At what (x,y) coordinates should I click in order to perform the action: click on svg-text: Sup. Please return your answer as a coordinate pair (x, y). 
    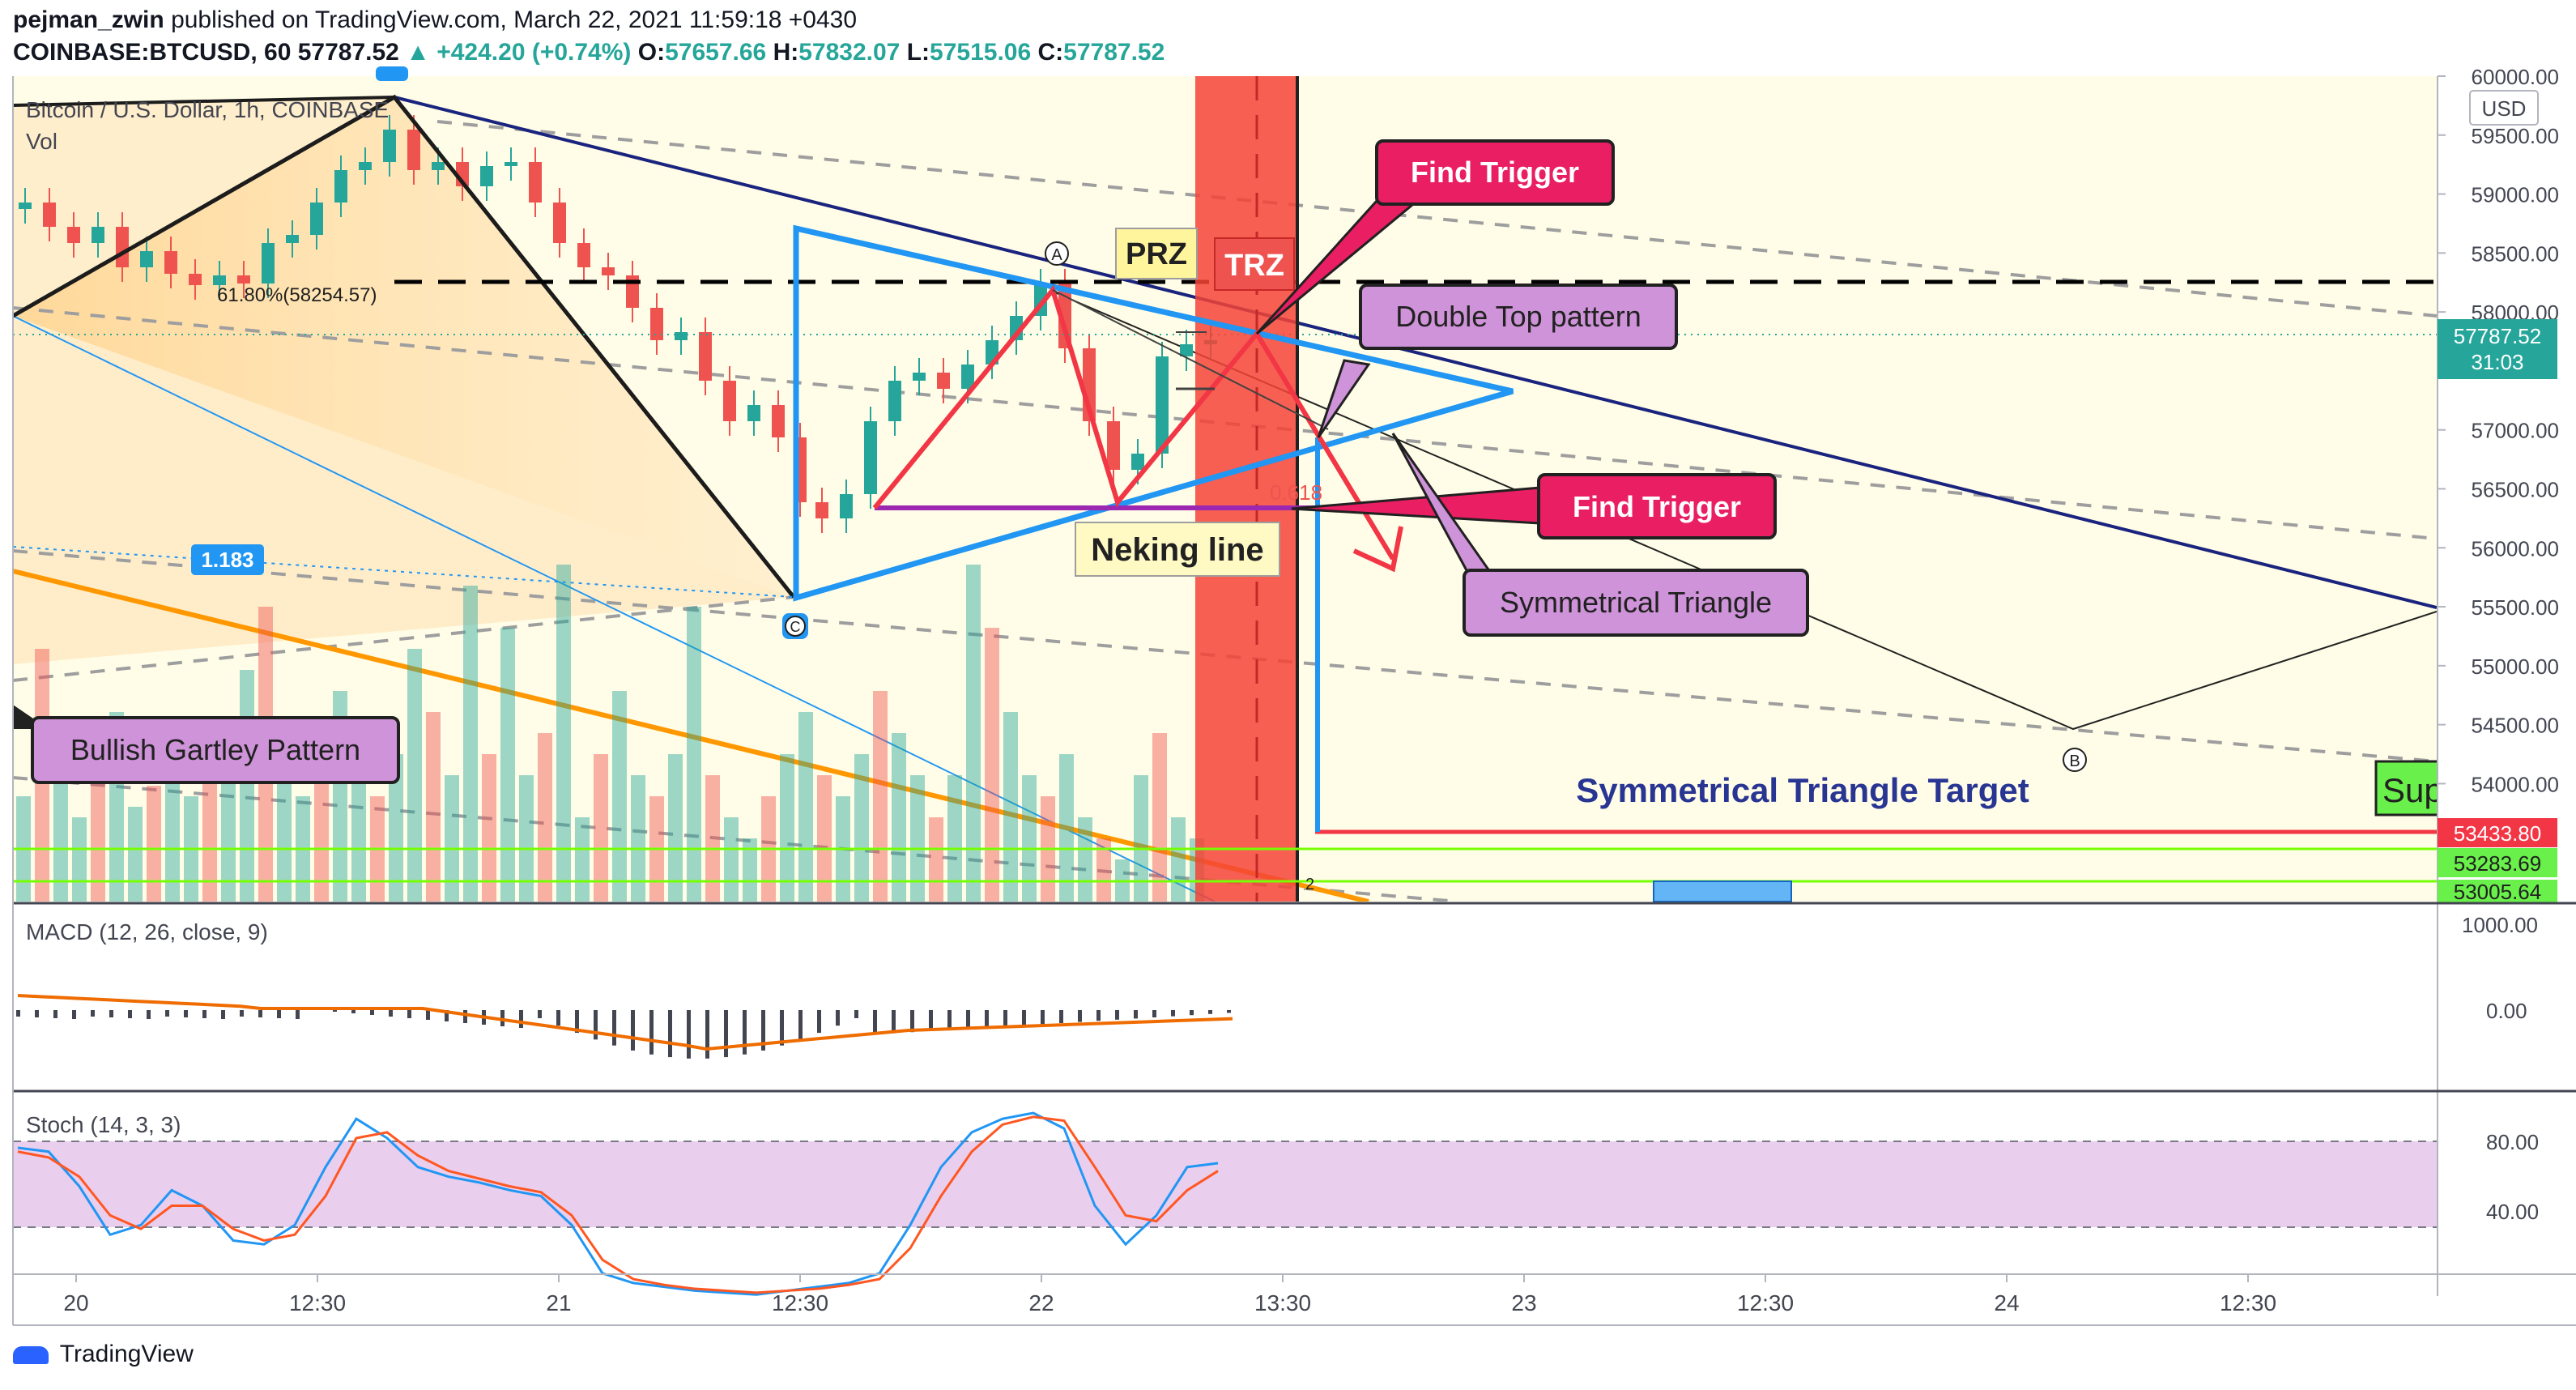
    Looking at the image, I should click on (2412, 790).